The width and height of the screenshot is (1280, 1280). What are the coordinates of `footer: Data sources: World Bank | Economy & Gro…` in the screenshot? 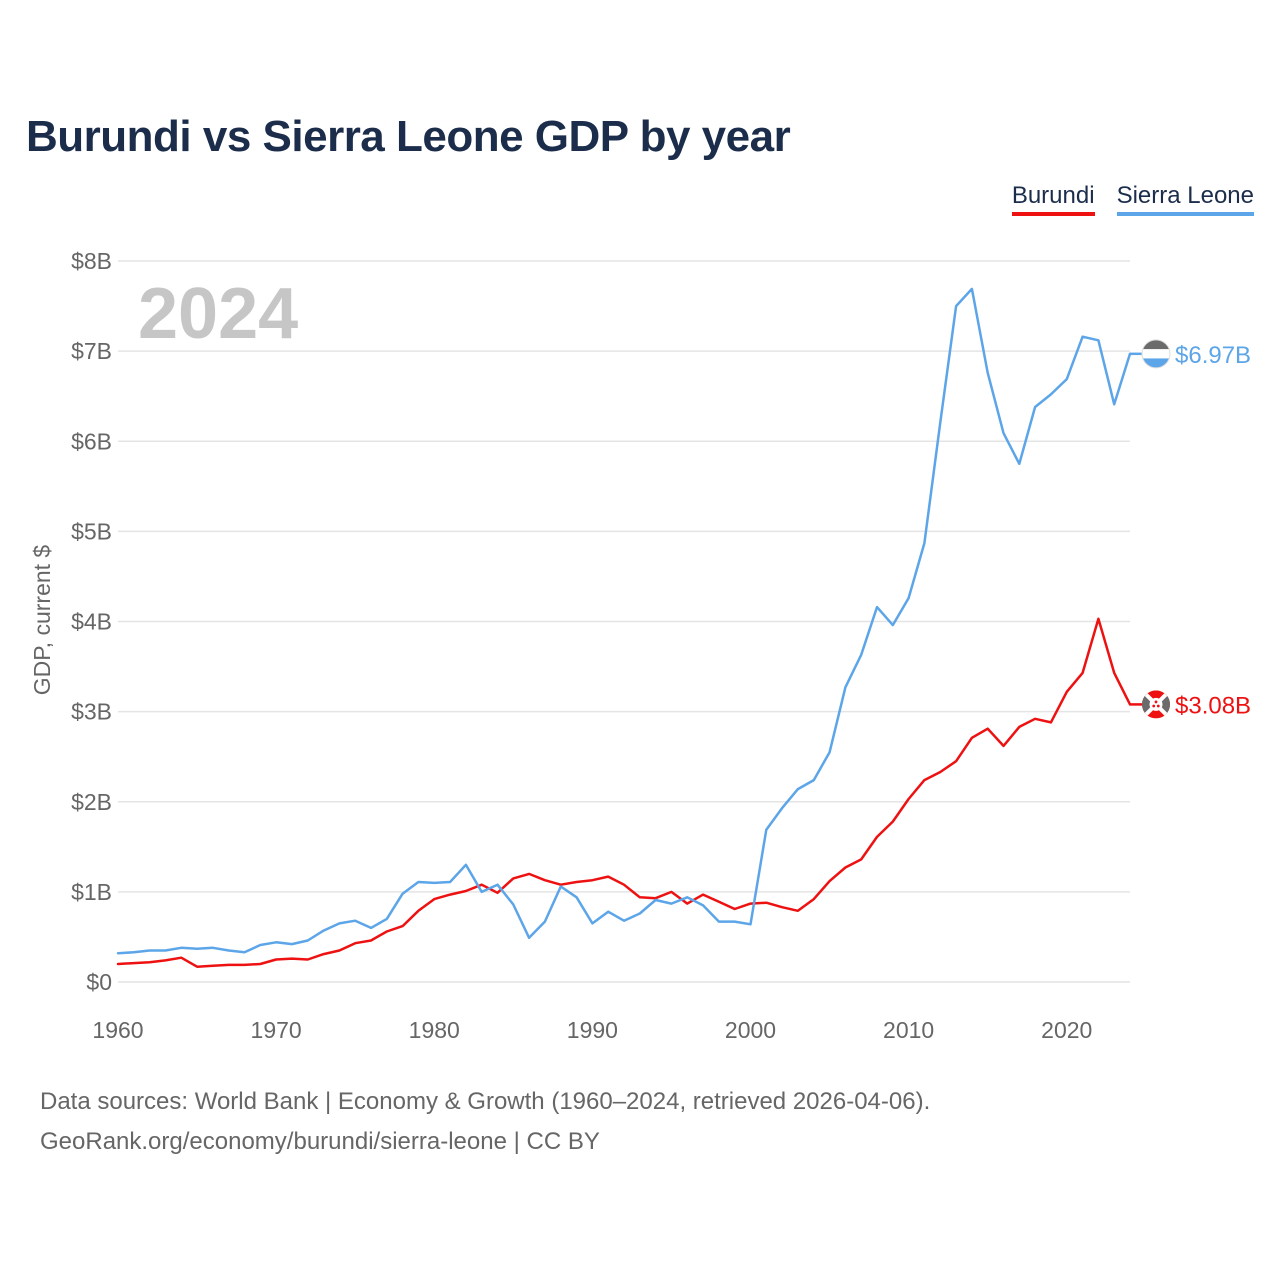 It's located at (485, 1122).